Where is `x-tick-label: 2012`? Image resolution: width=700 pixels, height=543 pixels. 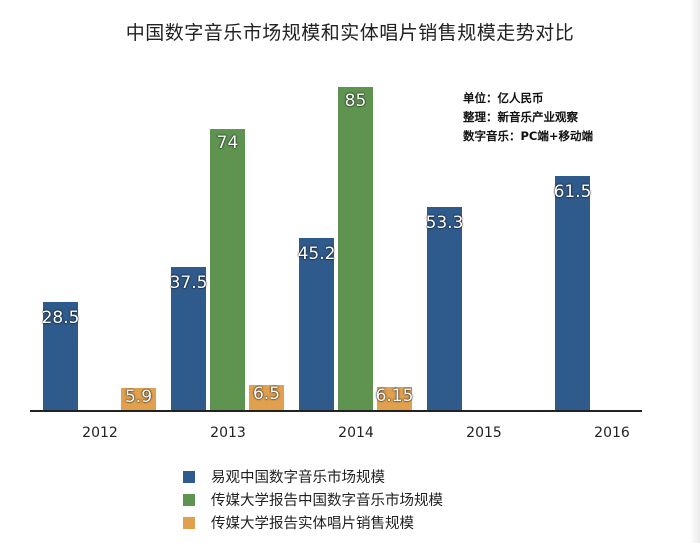
x-tick-label: 2012 is located at coordinates (100, 433).